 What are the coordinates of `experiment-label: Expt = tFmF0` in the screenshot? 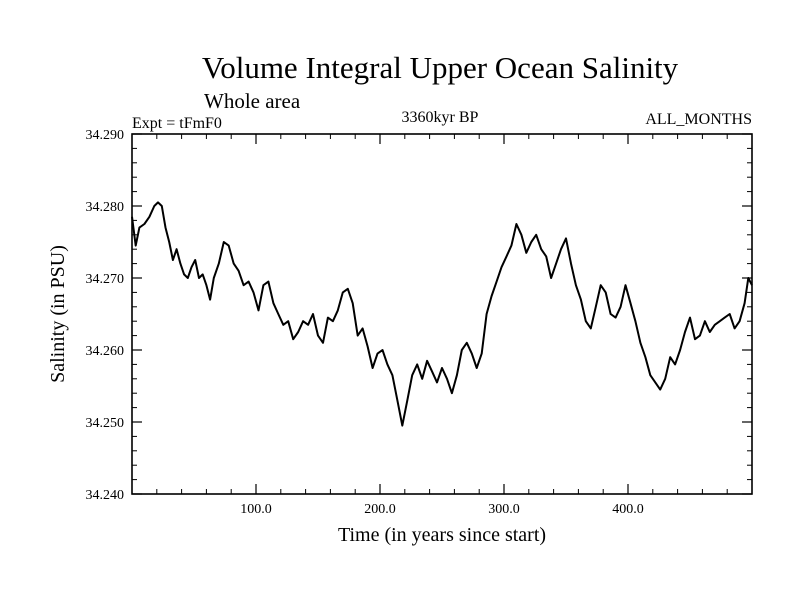 It's located at (177, 123).